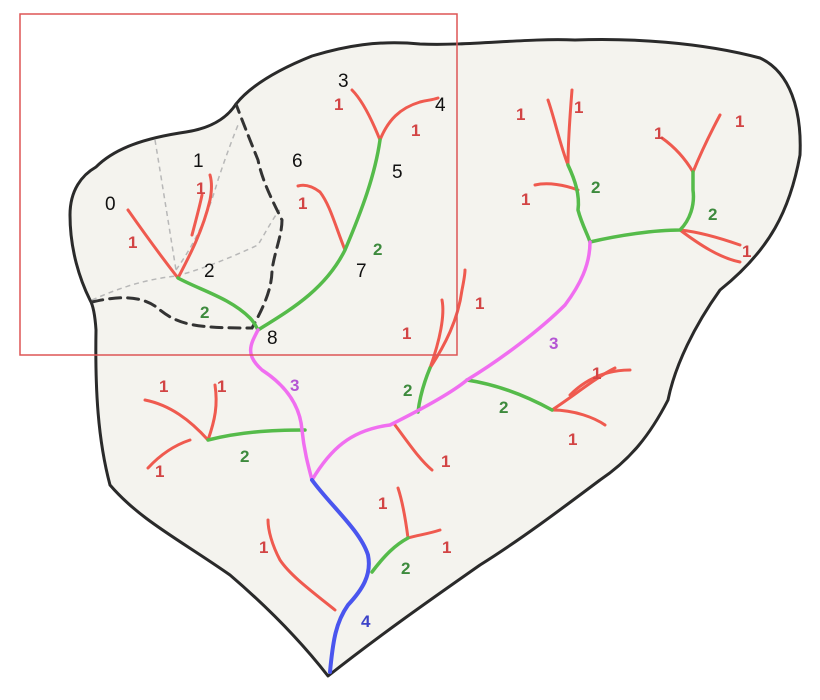  Describe the element at coordinates (366, 621) in the screenshot. I see `order-label-4: 4` at that location.